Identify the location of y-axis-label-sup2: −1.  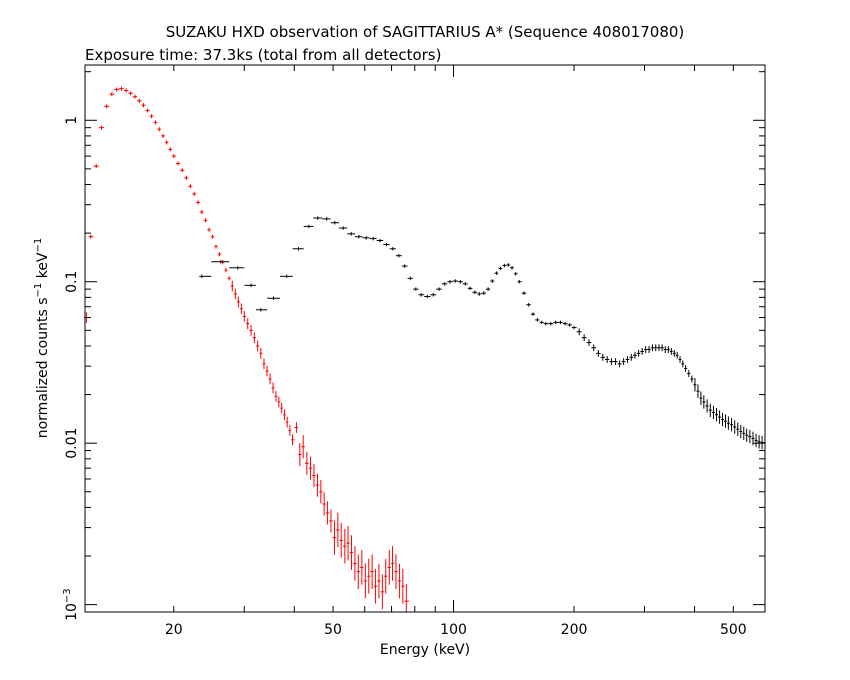
(38, 245).